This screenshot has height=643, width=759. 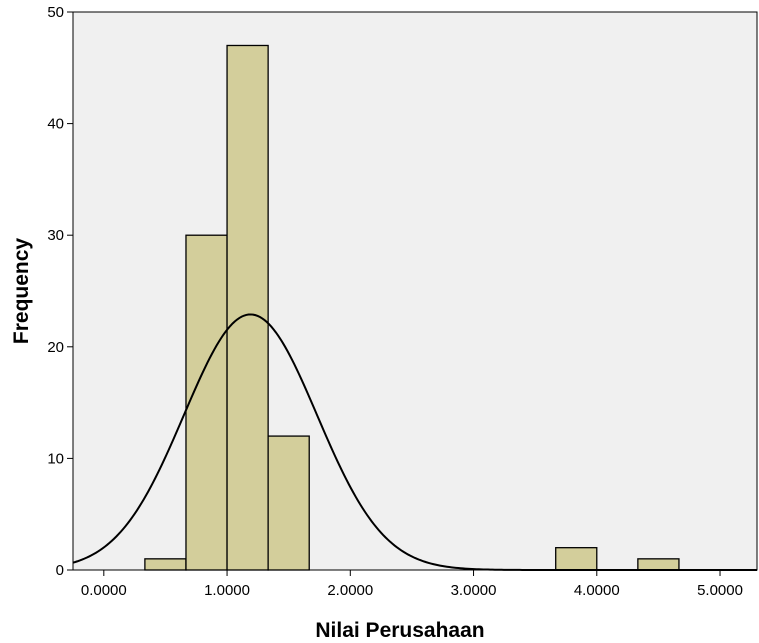 What do you see at coordinates (474, 590) in the screenshot?
I see `x-tick-label: 3.0000` at bounding box center [474, 590].